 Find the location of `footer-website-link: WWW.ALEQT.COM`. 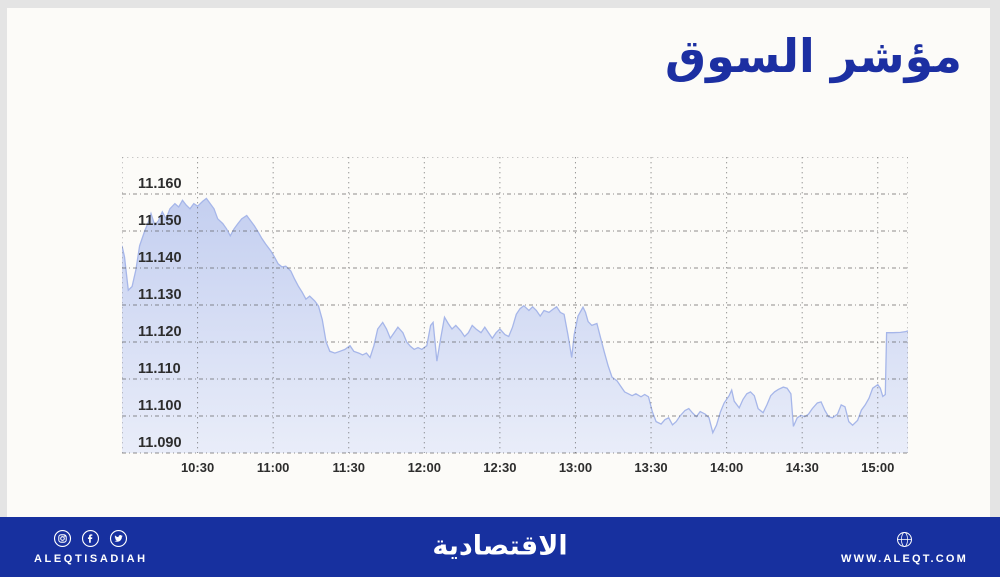

footer-website-link: WWW.ALEQT.COM is located at coordinates (904, 558).